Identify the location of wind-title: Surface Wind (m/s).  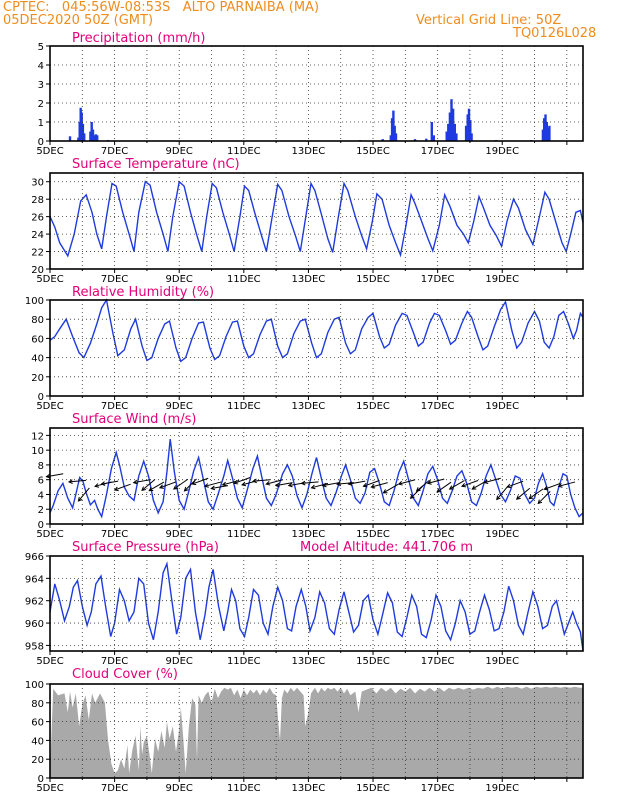
(134, 419).